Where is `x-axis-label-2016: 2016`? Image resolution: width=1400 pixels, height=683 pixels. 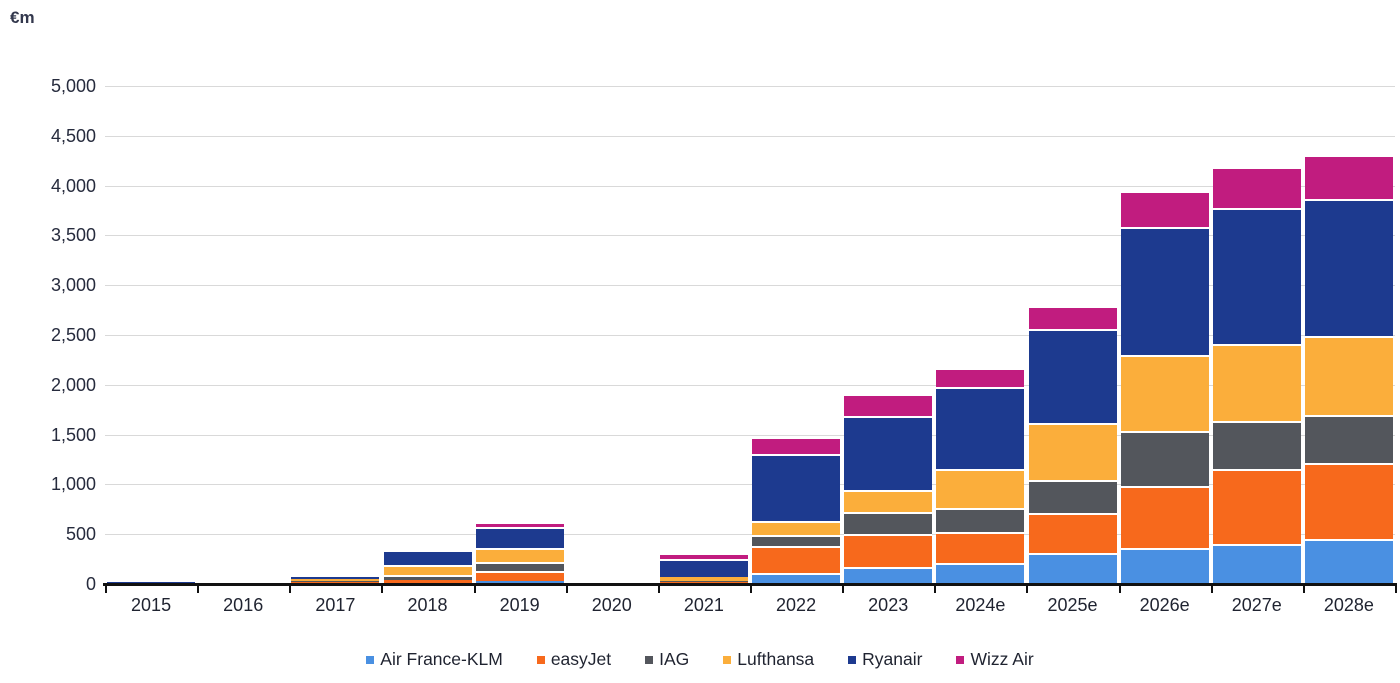 x-axis-label-2016: 2016 is located at coordinates (243, 605).